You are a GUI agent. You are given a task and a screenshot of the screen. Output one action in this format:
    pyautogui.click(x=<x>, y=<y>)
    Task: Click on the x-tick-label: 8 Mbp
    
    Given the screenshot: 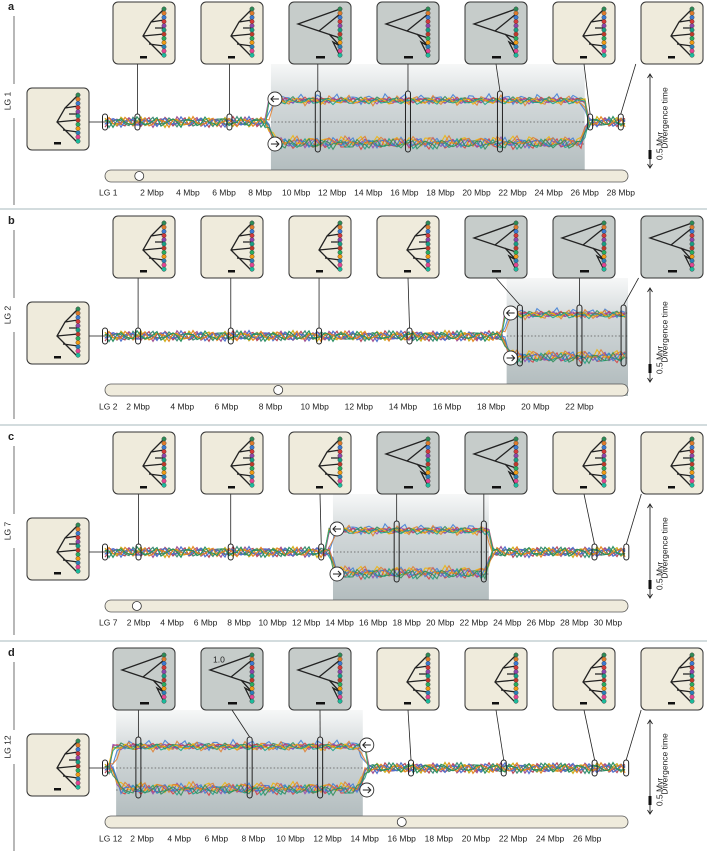 What is the action you would take?
    pyautogui.click(x=260, y=192)
    